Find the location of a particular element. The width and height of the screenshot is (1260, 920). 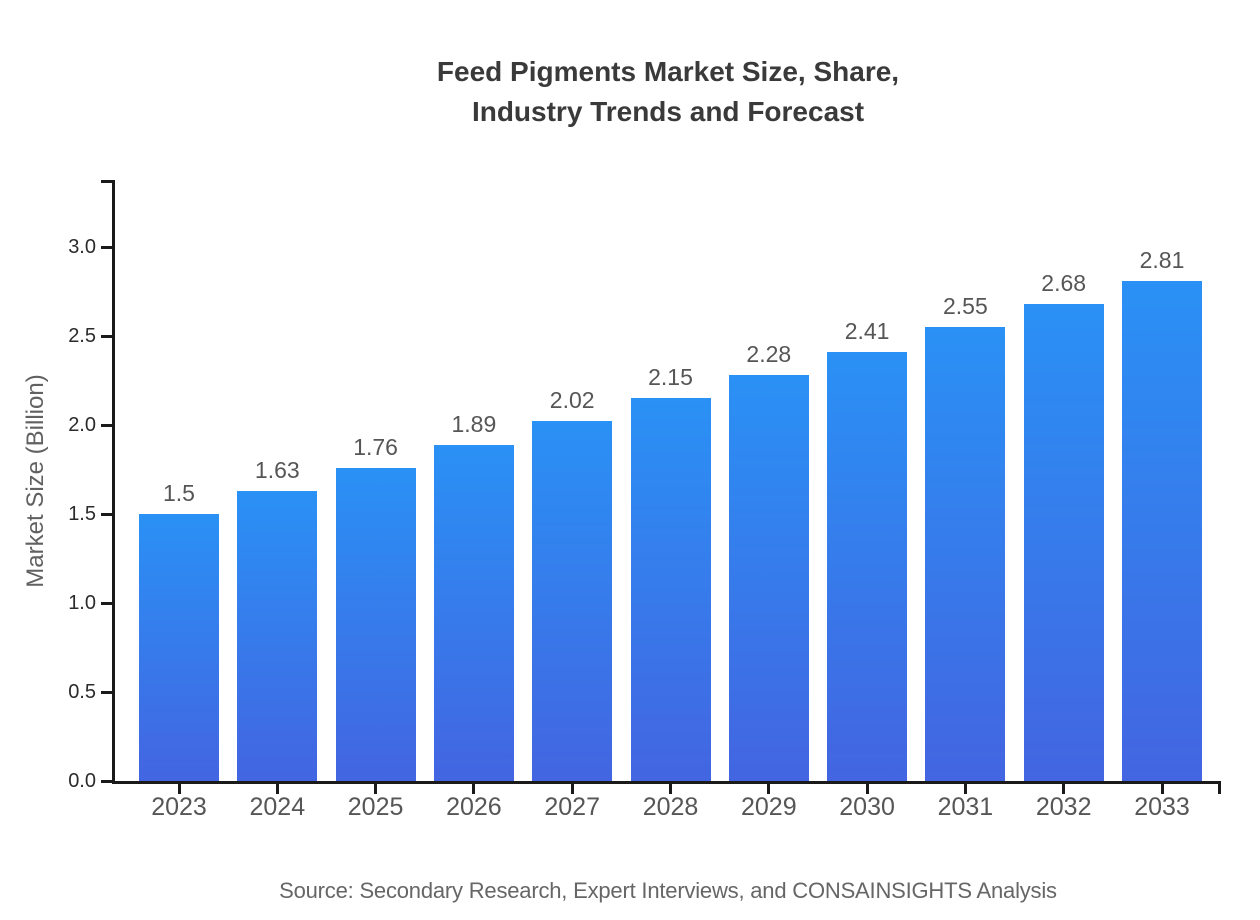

x-tick-label: 2027 is located at coordinates (572, 807).